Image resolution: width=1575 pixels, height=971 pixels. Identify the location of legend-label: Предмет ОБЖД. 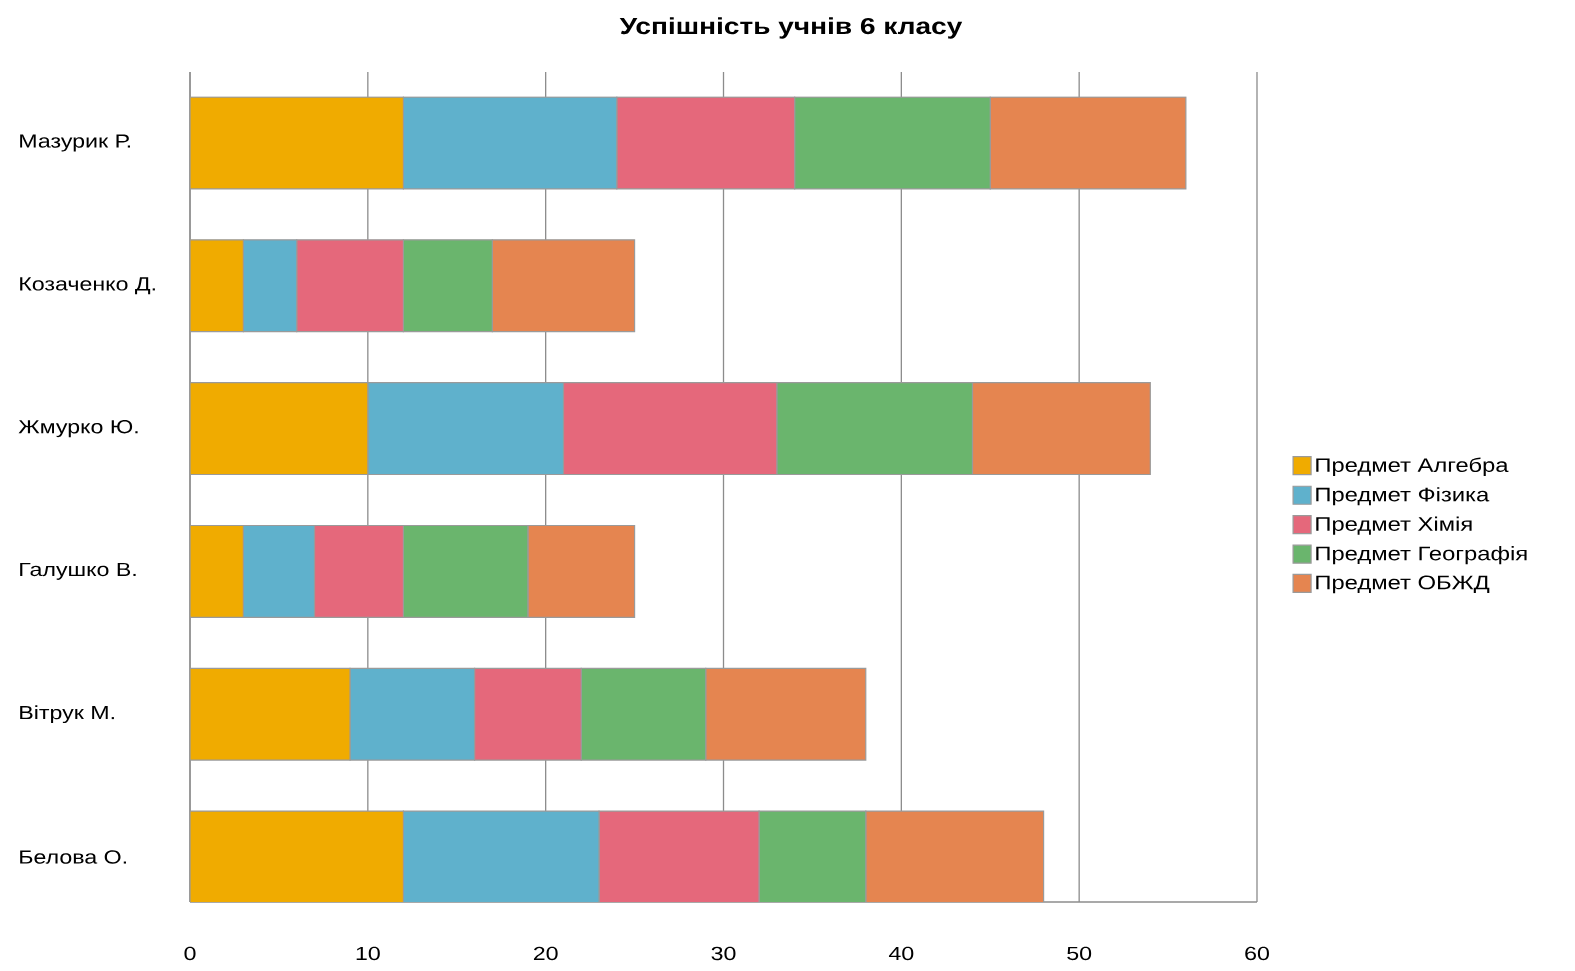
(1403, 584).